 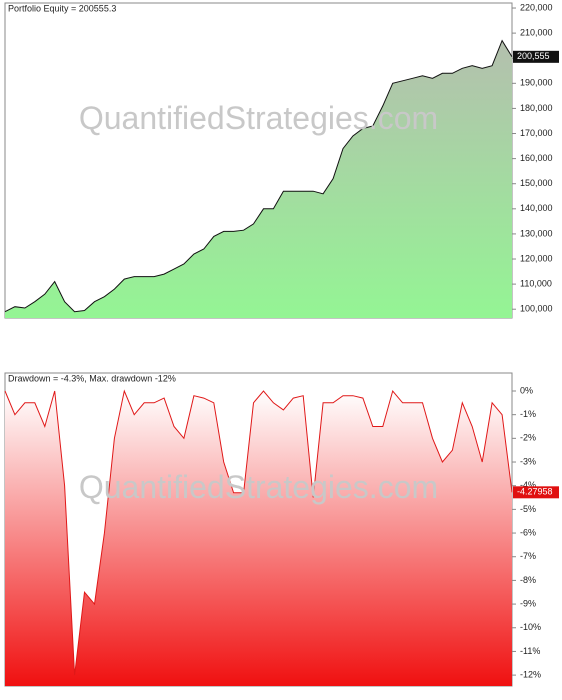 I want to click on chart-title: Portfolio Equity = 200555.3, so click(x=62, y=8).